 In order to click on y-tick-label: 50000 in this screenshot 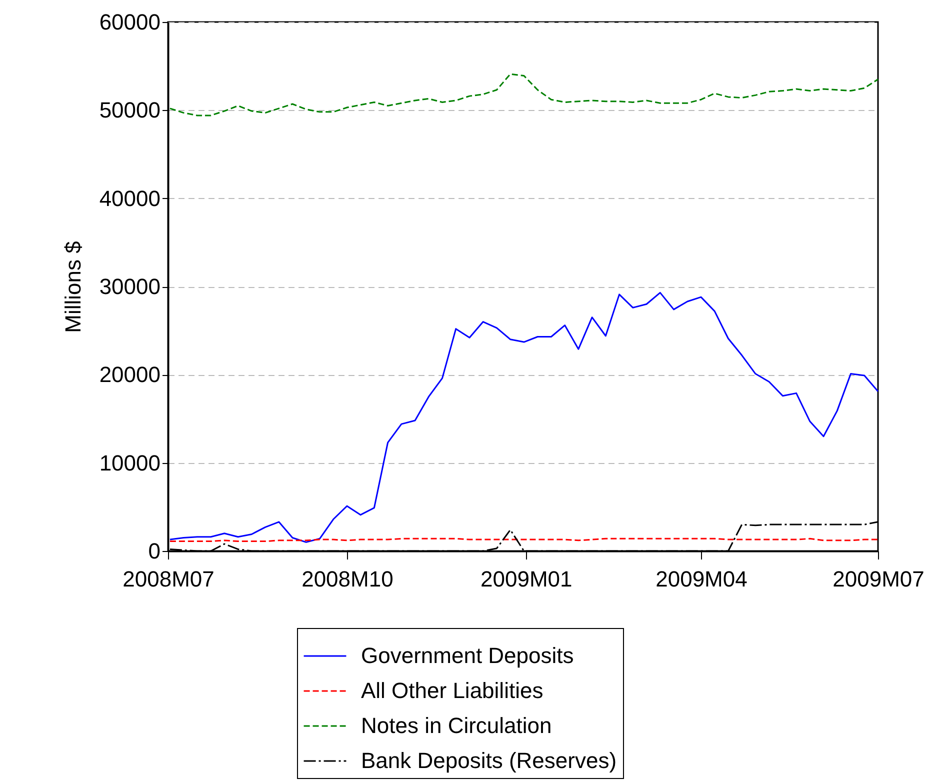, I will do `click(129, 110)`.